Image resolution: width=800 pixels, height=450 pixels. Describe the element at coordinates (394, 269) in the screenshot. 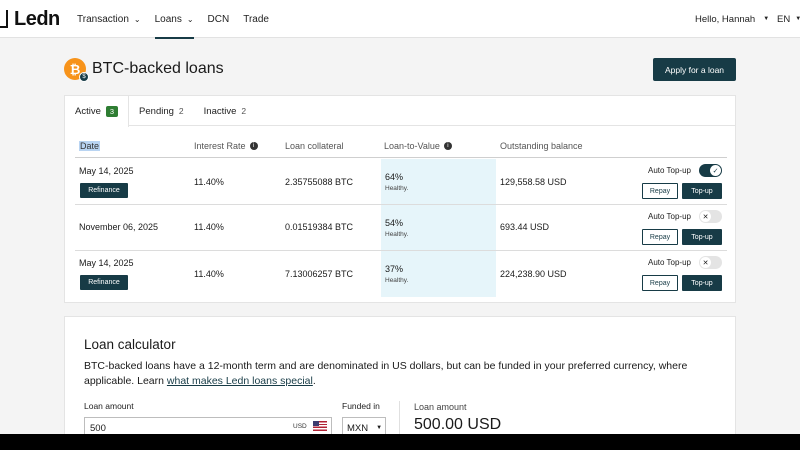

I see `ltv-value: 37%` at that location.